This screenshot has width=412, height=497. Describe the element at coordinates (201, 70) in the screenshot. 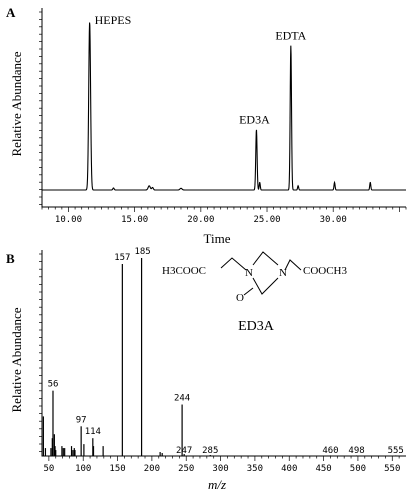

I see `panel-a-peak-annotations: HEPES ED3A EDTA` at that location.